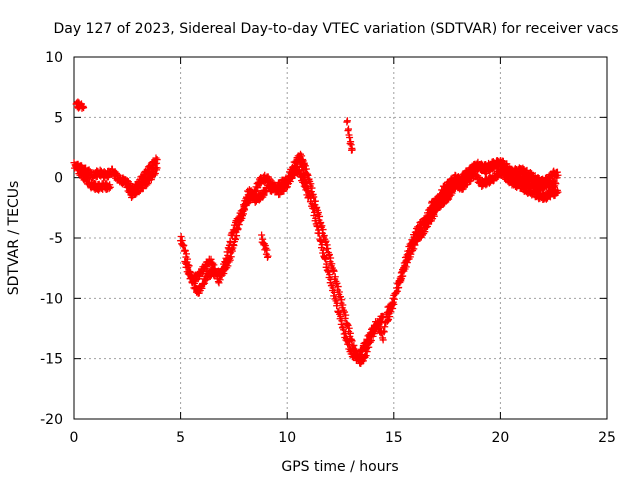 The width and height of the screenshot is (640, 480). What do you see at coordinates (394, 438) in the screenshot?
I see `x-tick-label: 15` at bounding box center [394, 438].